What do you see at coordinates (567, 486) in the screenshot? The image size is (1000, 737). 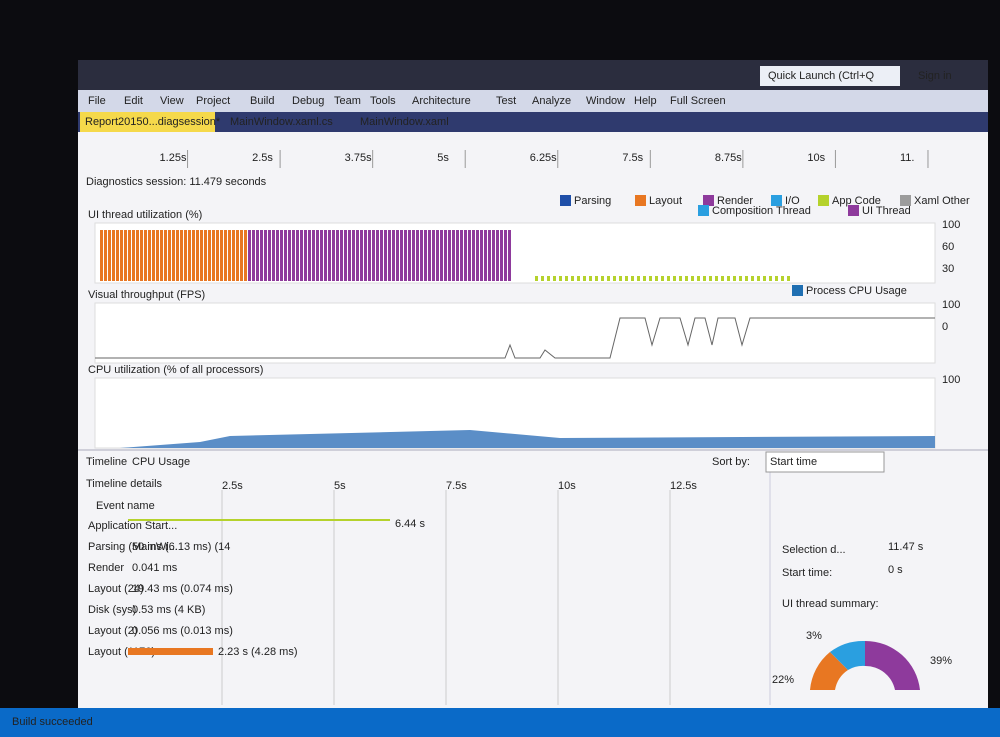 I see `ruler-label: 10s` at bounding box center [567, 486].